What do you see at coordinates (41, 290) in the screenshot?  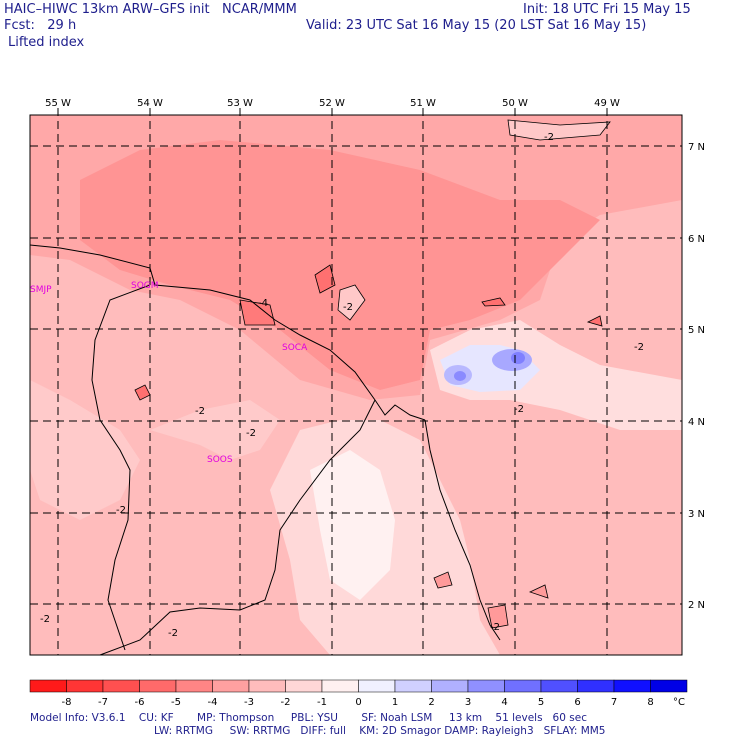 I see `station-smjp: SMJP` at bounding box center [41, 290].